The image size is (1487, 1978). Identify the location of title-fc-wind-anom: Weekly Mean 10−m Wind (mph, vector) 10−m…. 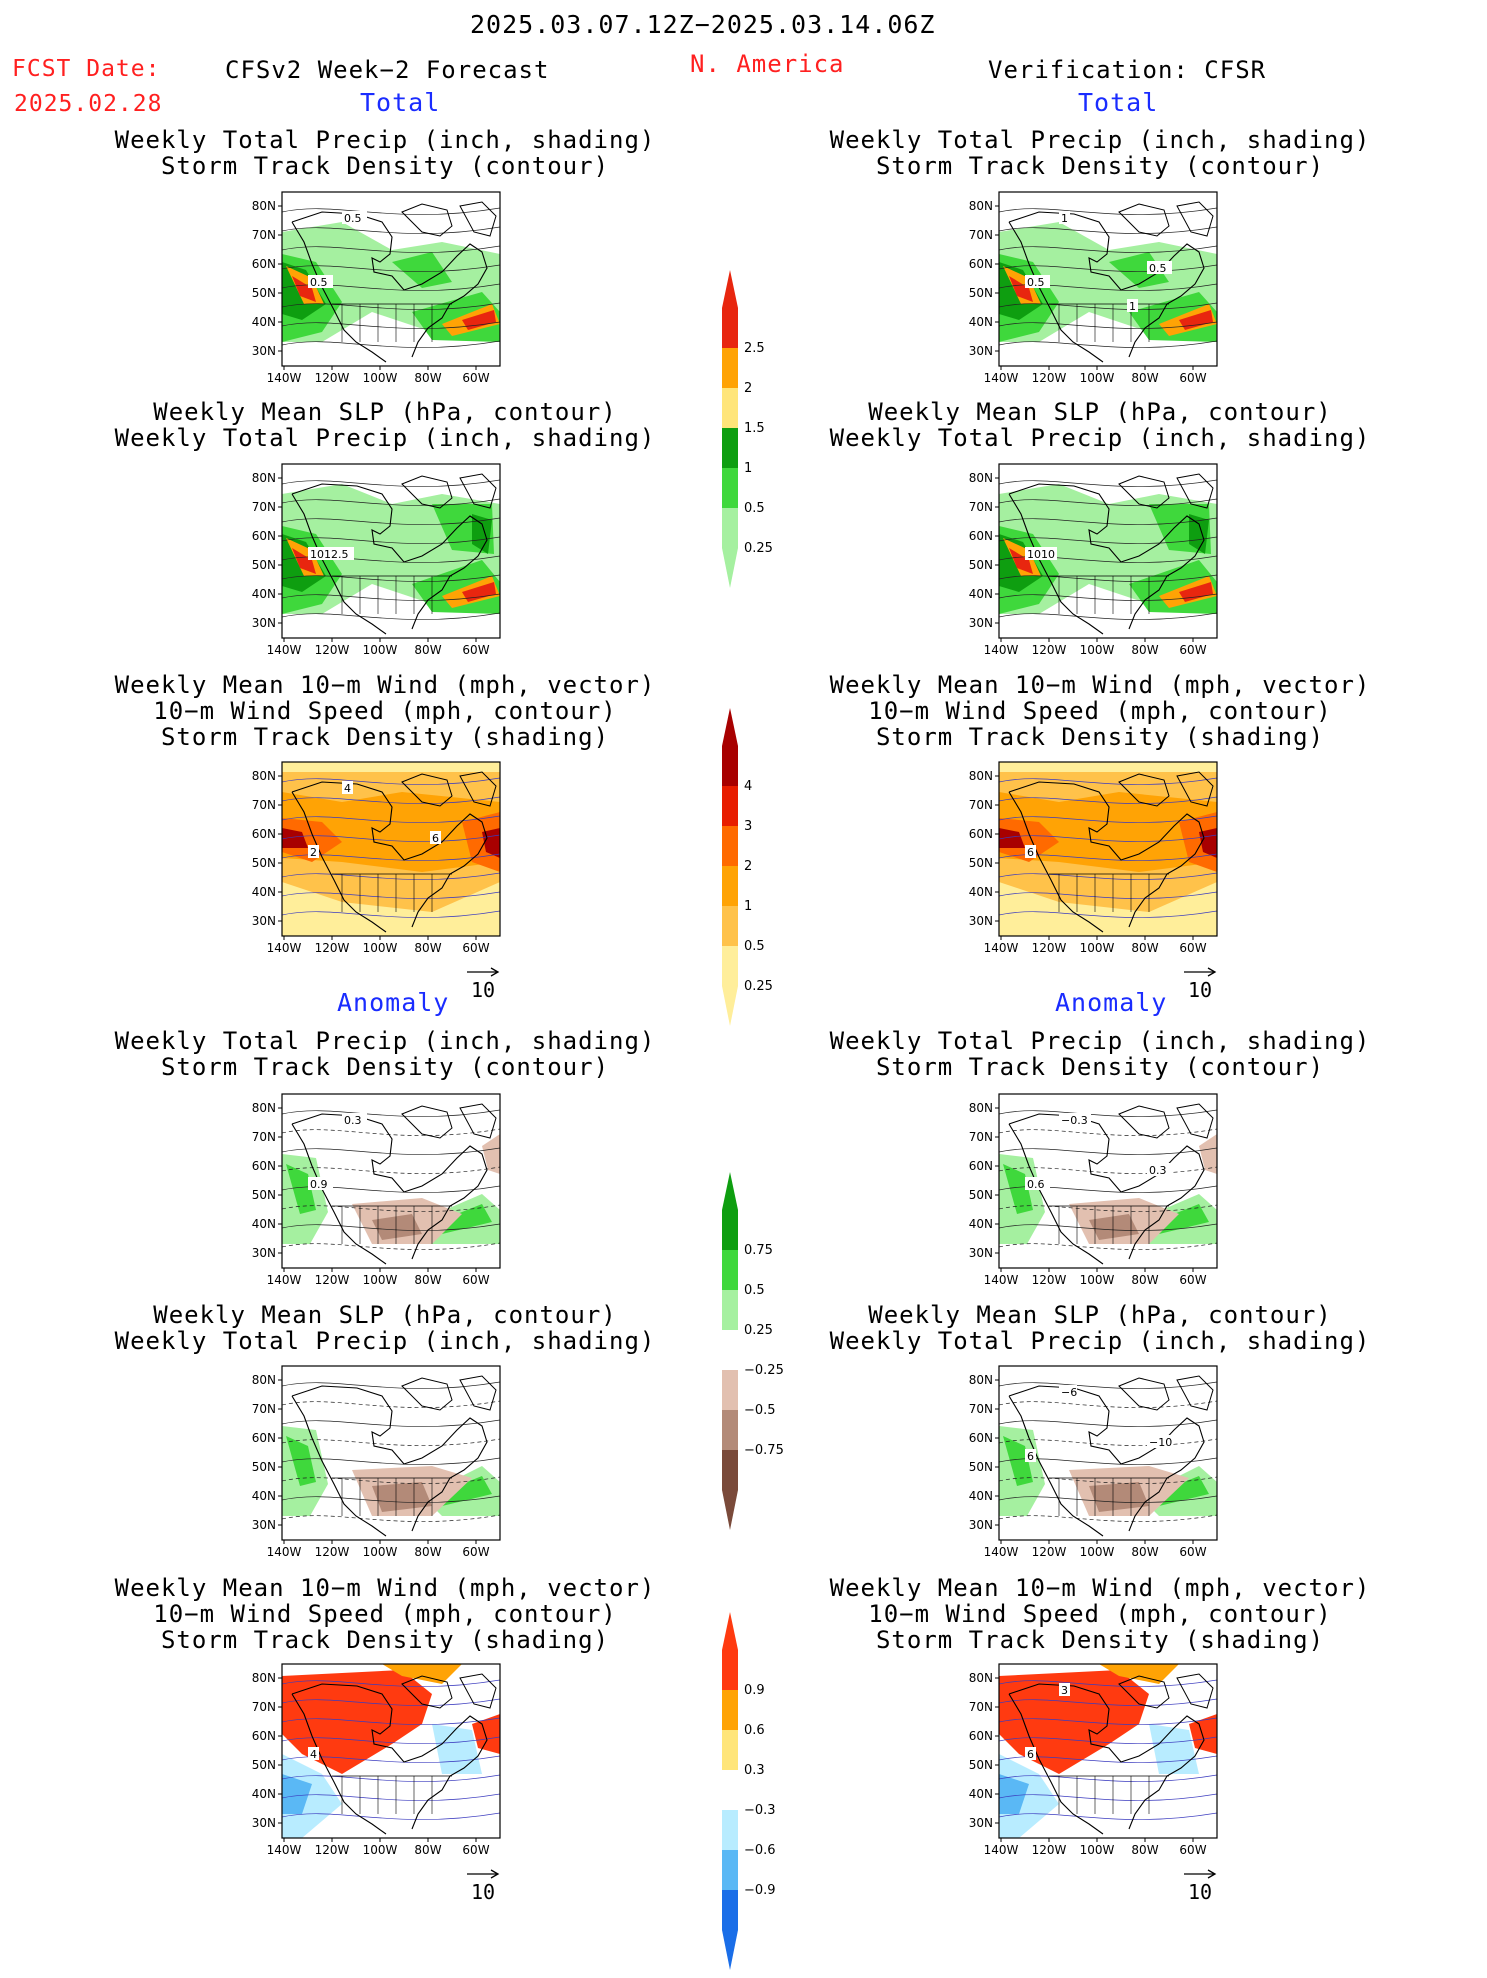
(385, 1614).